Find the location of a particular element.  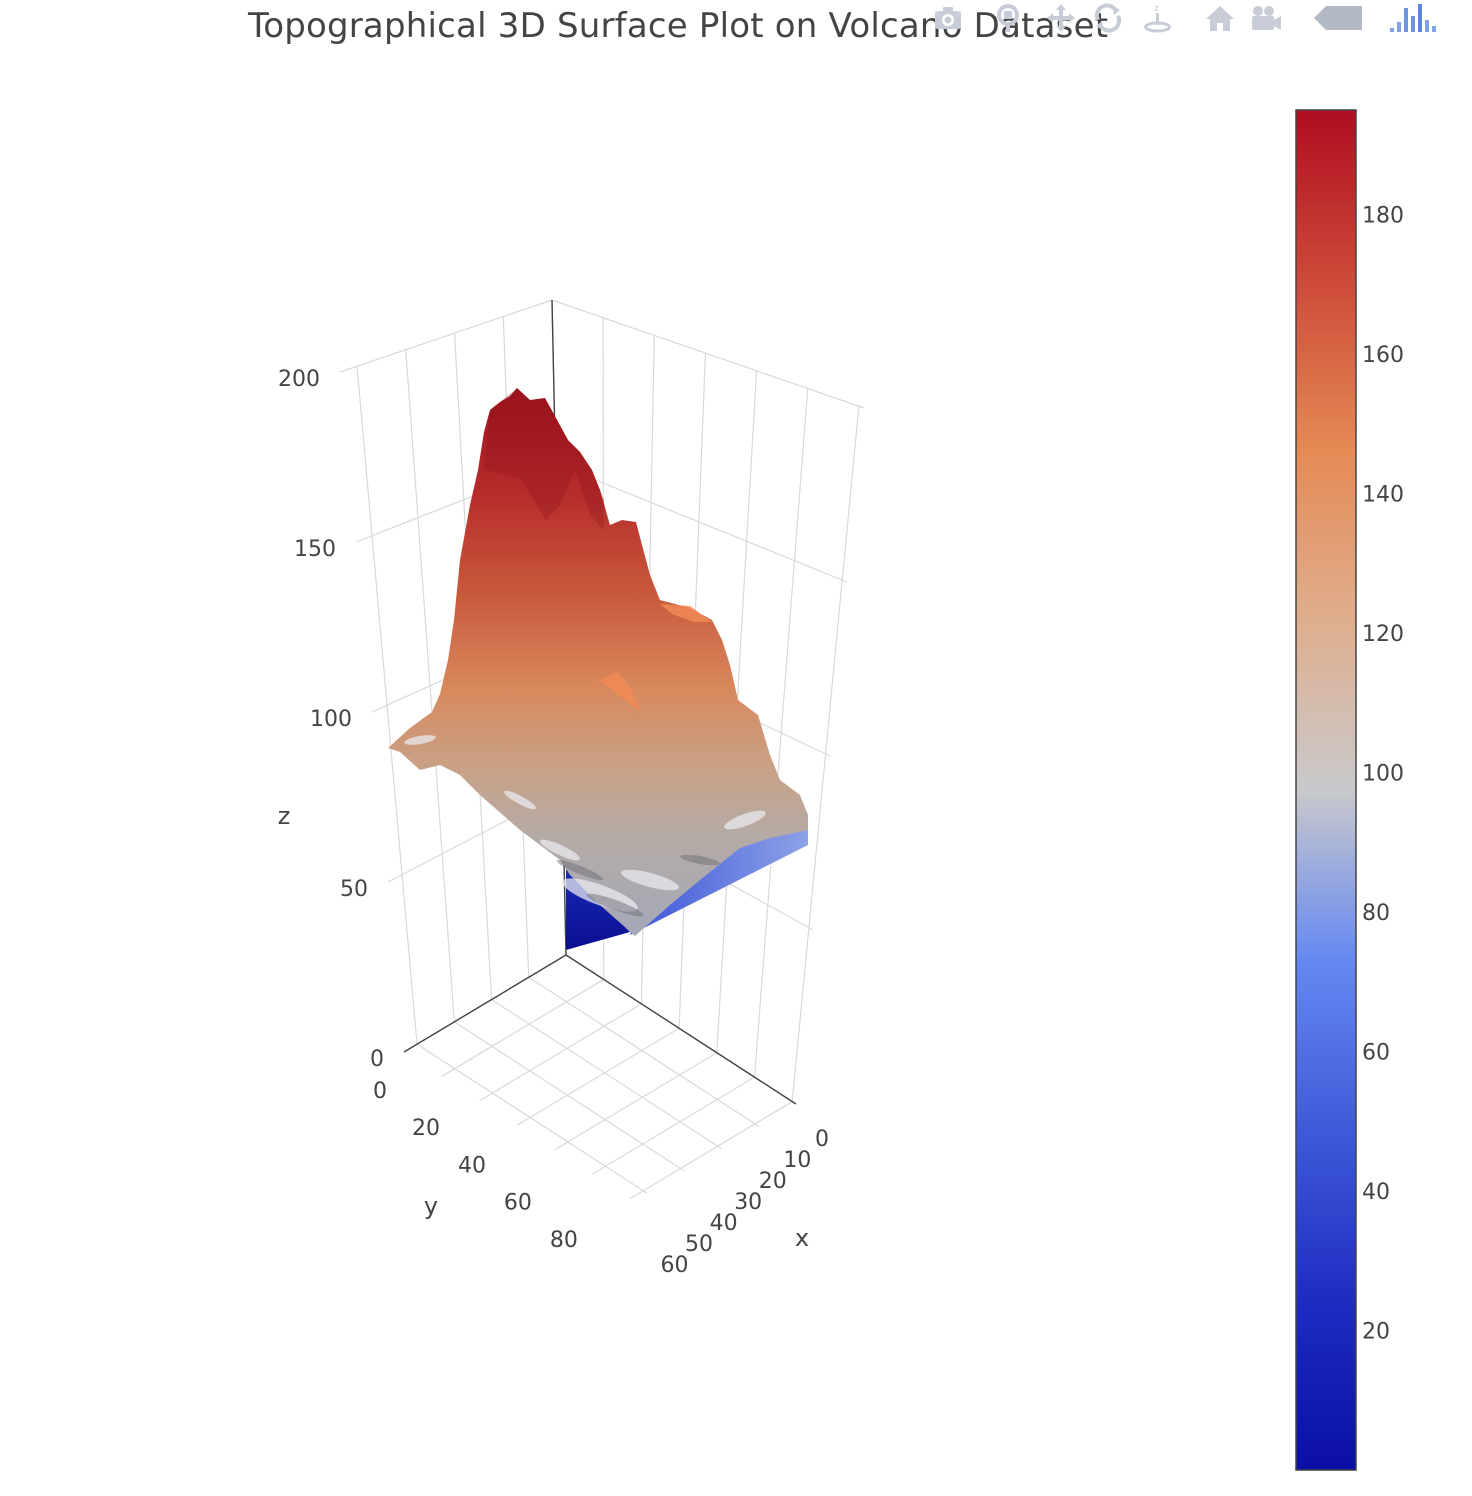

hover-toggle-icon is located at coordinates (1338, 18).